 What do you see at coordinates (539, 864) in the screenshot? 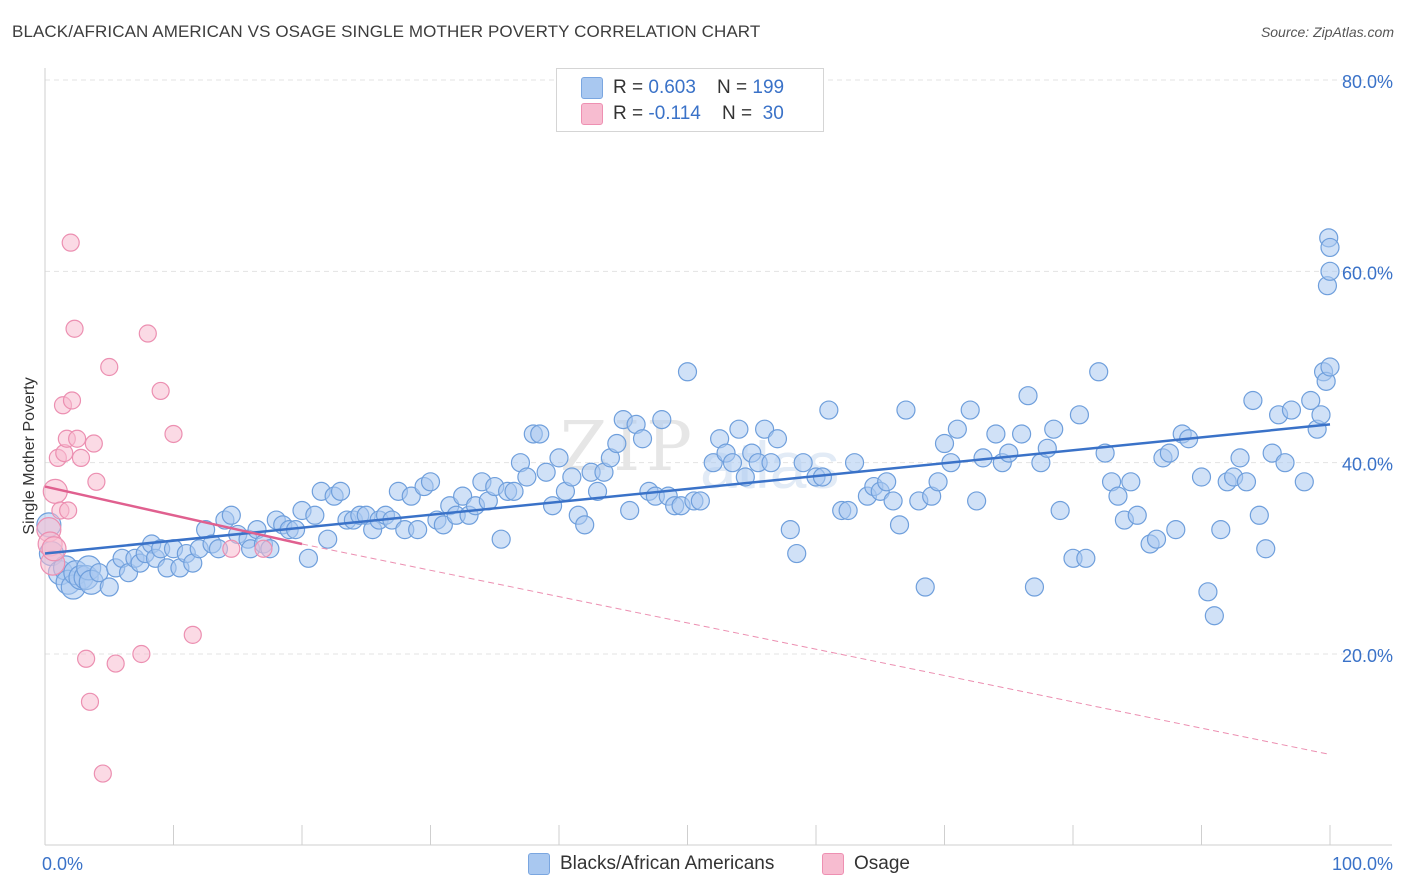
I see `bottom-legend-swatch-blue` at bounding box center [539, 864].